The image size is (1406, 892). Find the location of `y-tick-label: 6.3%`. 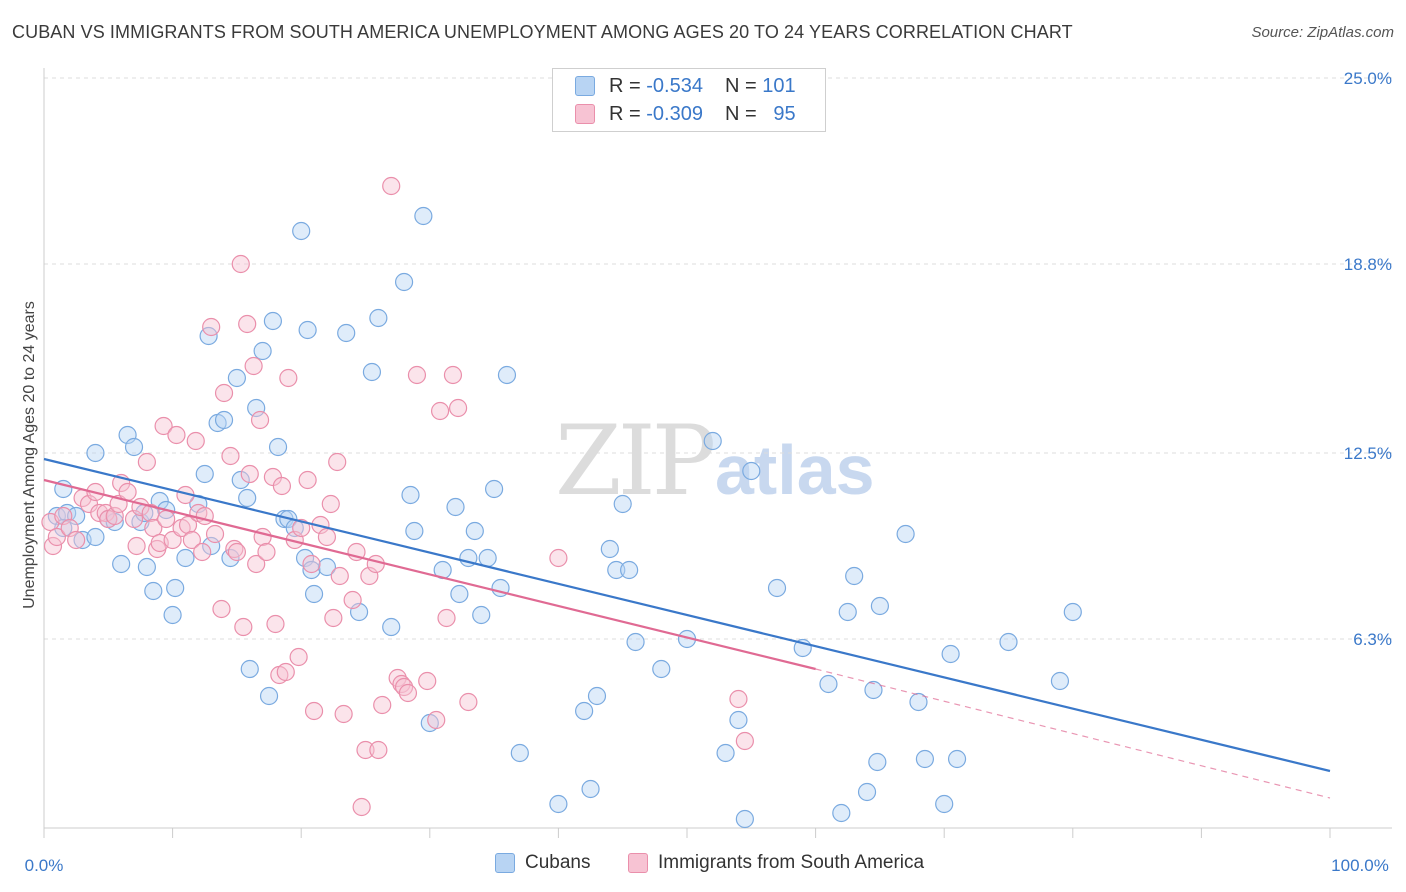

y-tick-label: 6.3% is located at coordinates (1372, 639).